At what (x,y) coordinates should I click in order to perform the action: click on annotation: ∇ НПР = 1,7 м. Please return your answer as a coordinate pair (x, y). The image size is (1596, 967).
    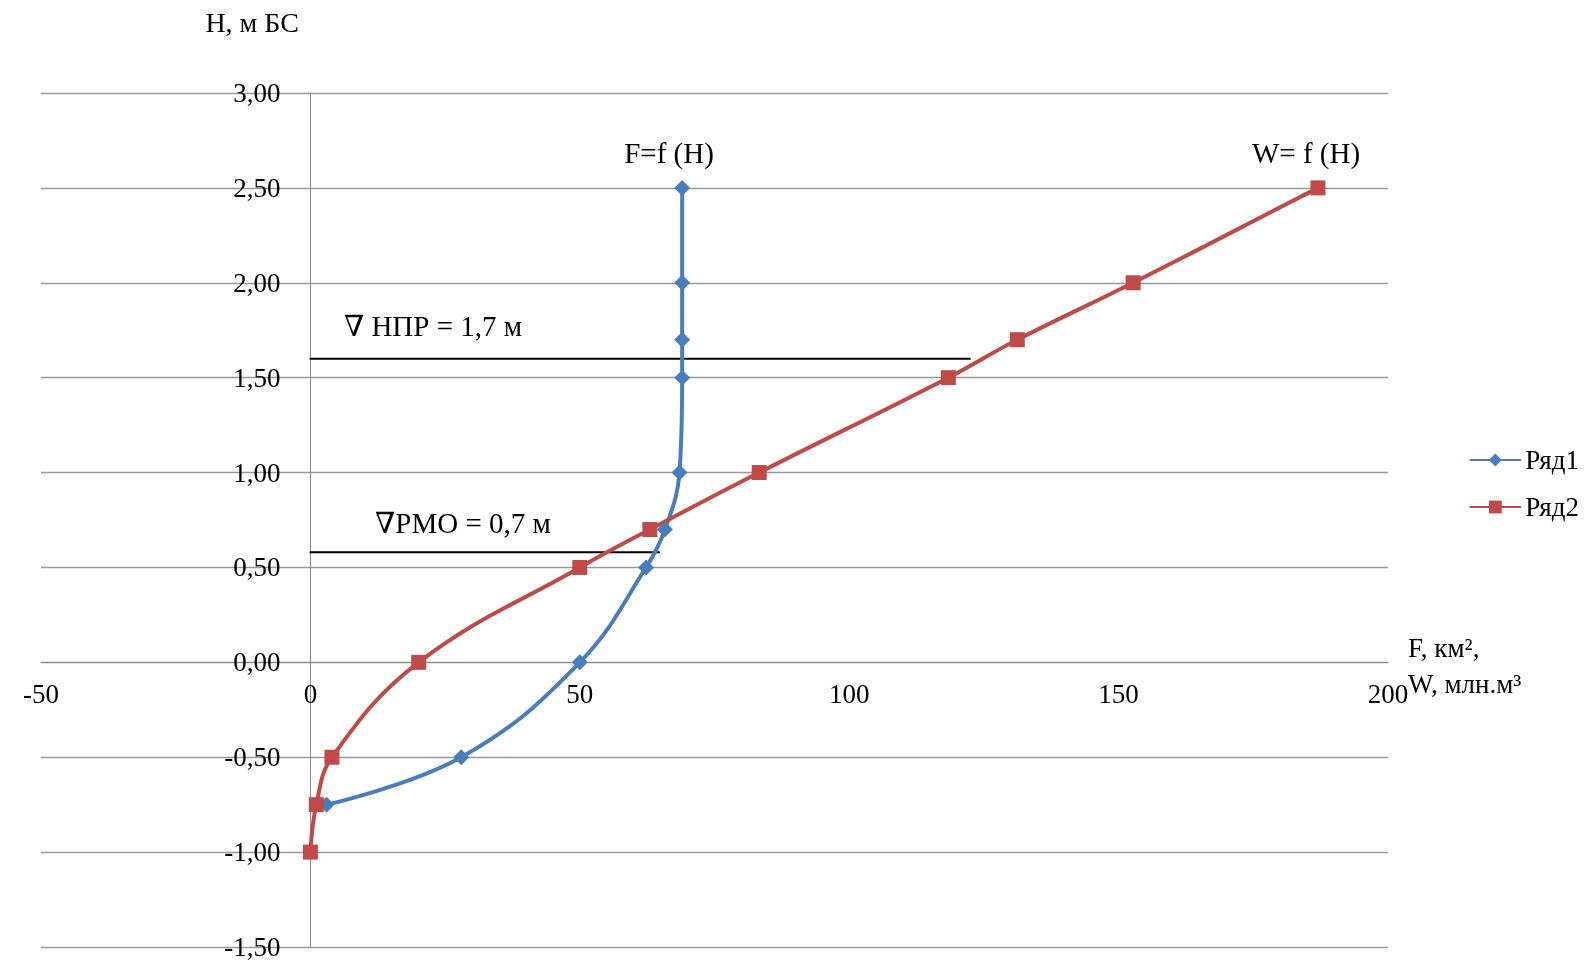
    Looking at the image, I should click on (433, 326).